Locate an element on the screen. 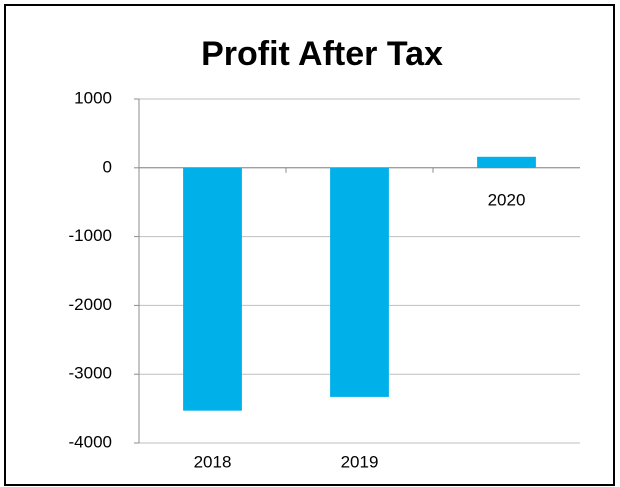  chart-title: Profit After Tax is located at coordinates (322, 54).